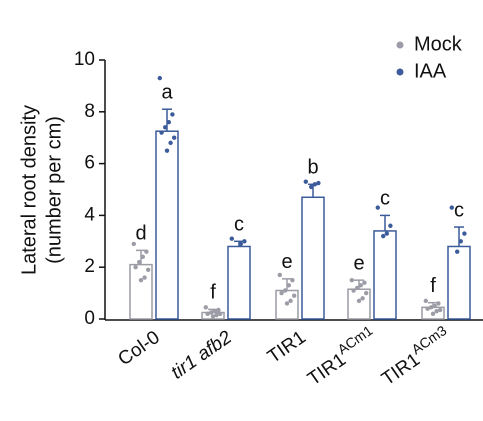  What do you see at coordinates (312, 168) in the screenshot?
I see `letter-label: b` at bounding box center [312, 168].